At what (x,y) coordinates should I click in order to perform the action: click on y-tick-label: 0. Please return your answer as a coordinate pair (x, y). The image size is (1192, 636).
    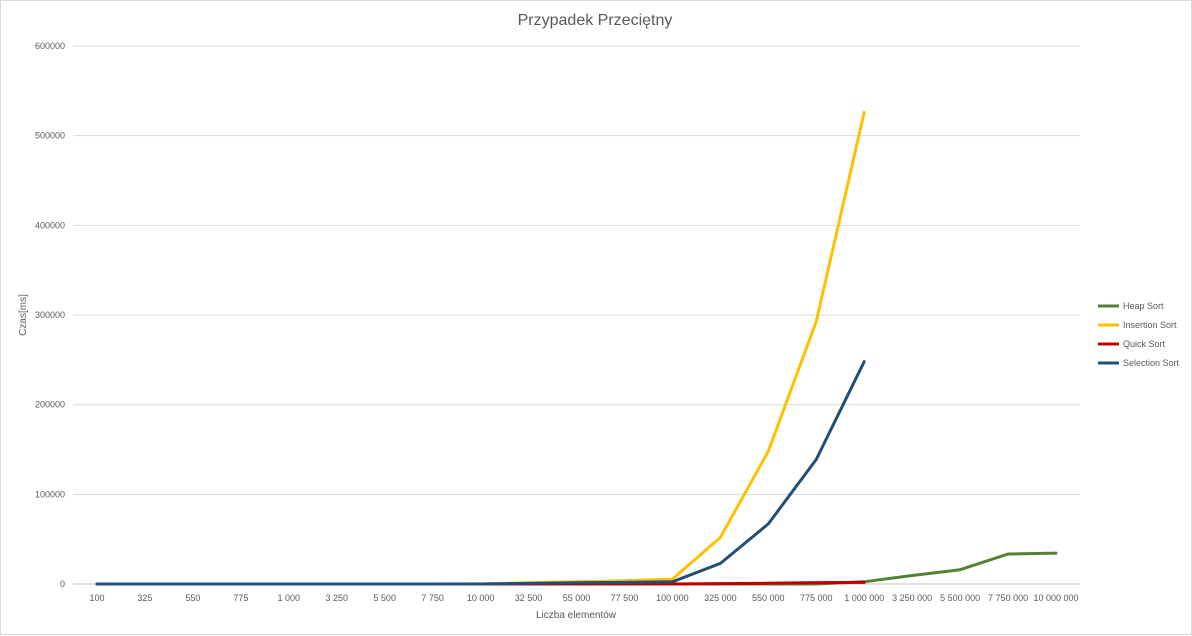
    Looking at the image, I should click on (62, 584).